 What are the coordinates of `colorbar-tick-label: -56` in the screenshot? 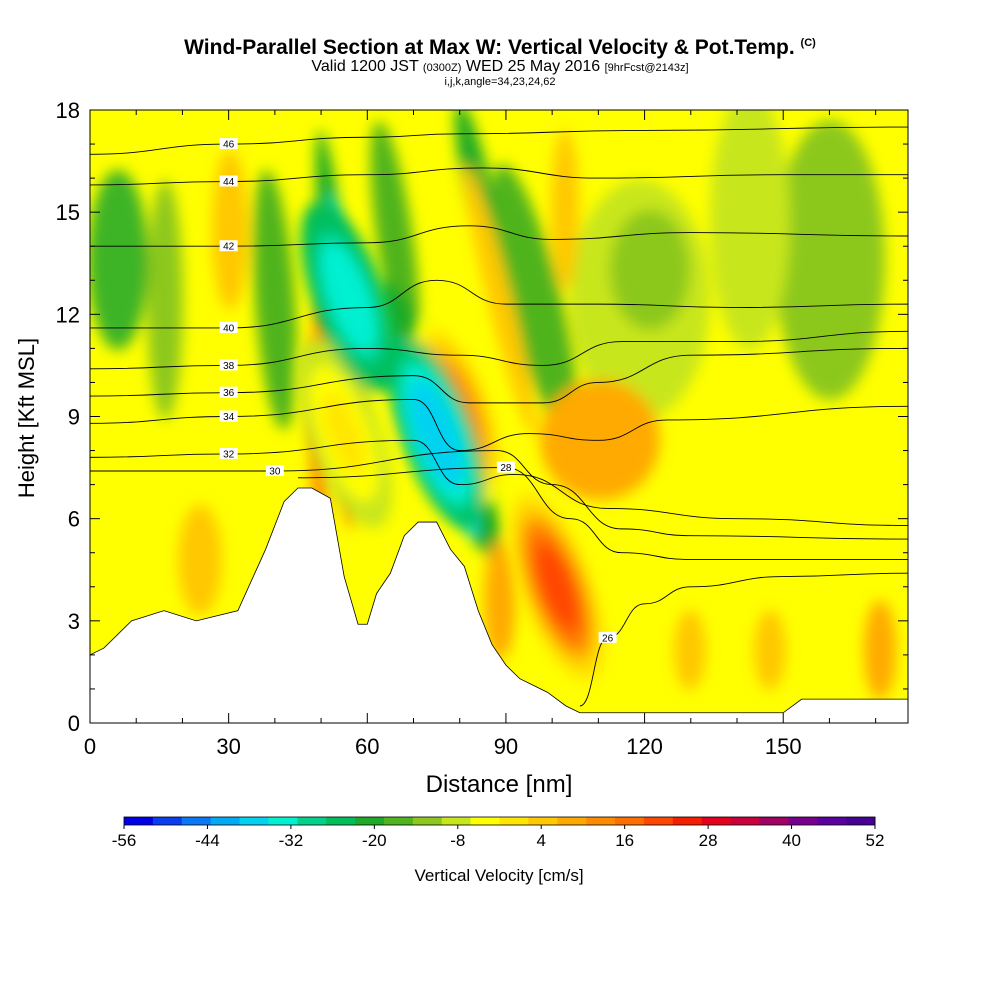 It's located at (124, 840).